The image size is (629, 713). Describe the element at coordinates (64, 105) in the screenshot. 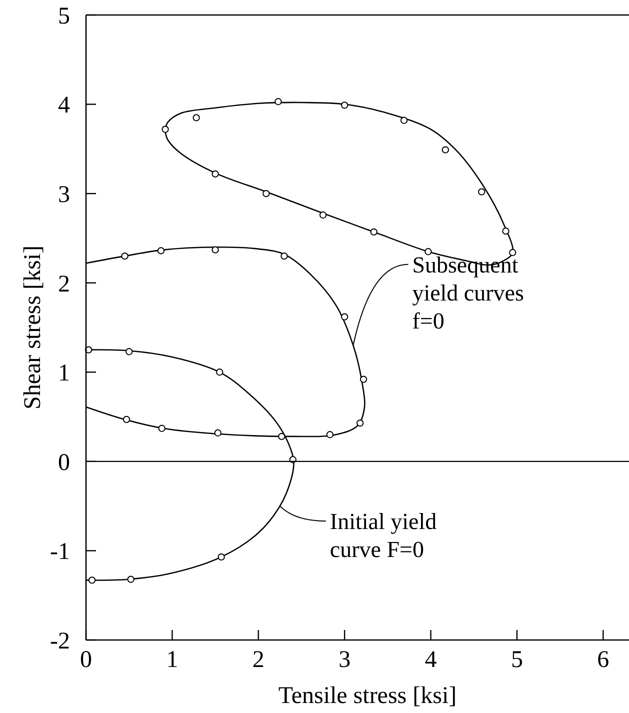

I see `y-tick-label: 4` at that location.